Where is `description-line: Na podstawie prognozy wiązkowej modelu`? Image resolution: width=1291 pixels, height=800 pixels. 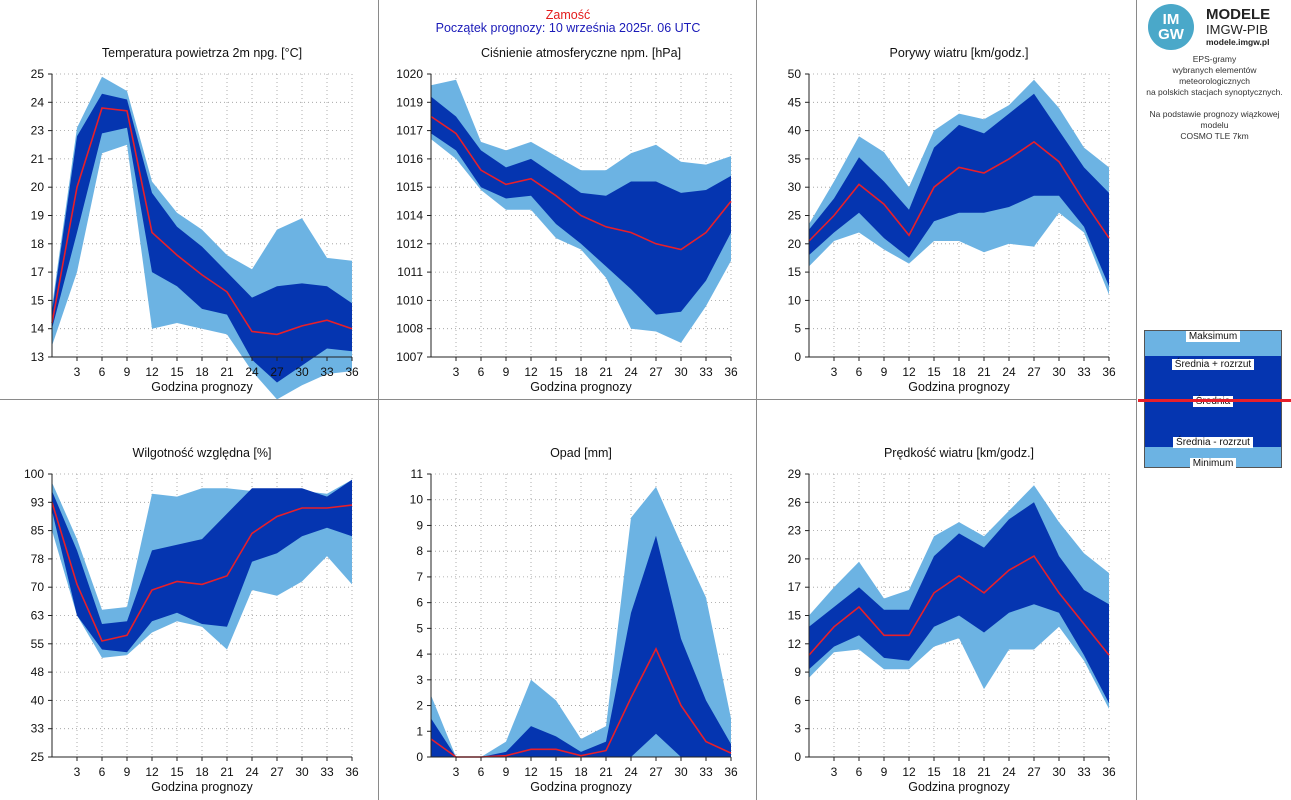
description-line: Na podstawie prognozy wiązkowej modelu is located at coordinates (1214, 119).